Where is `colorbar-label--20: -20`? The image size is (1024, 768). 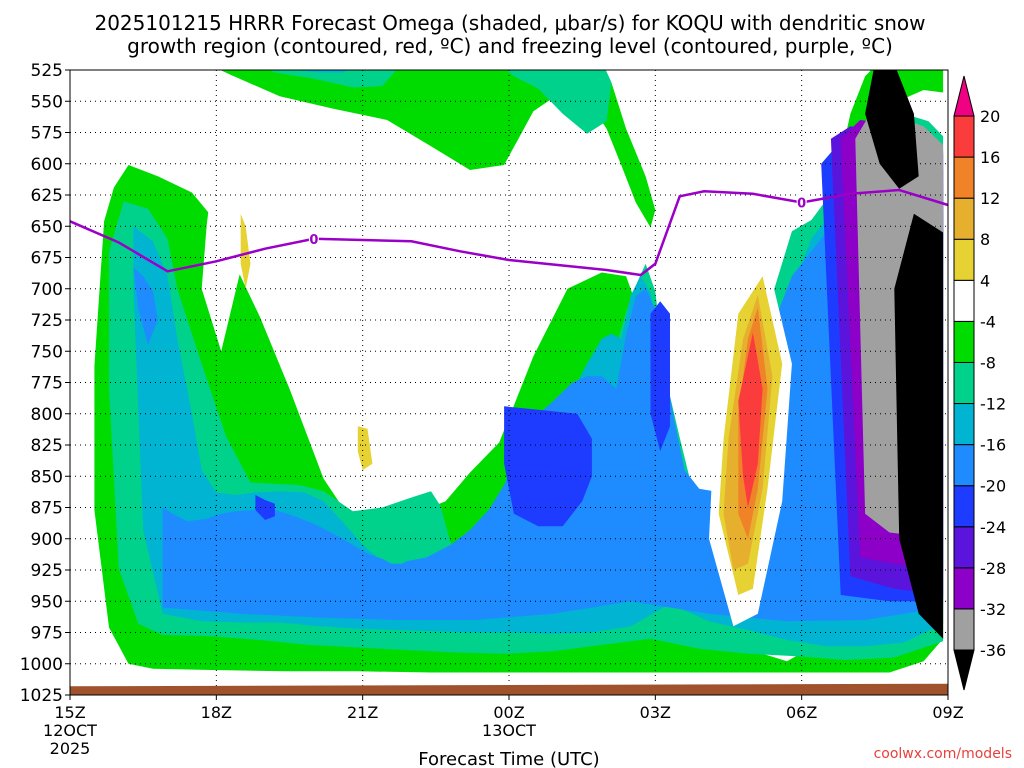 colorbar-label--20: -20 is located at coordinates (993, 486).